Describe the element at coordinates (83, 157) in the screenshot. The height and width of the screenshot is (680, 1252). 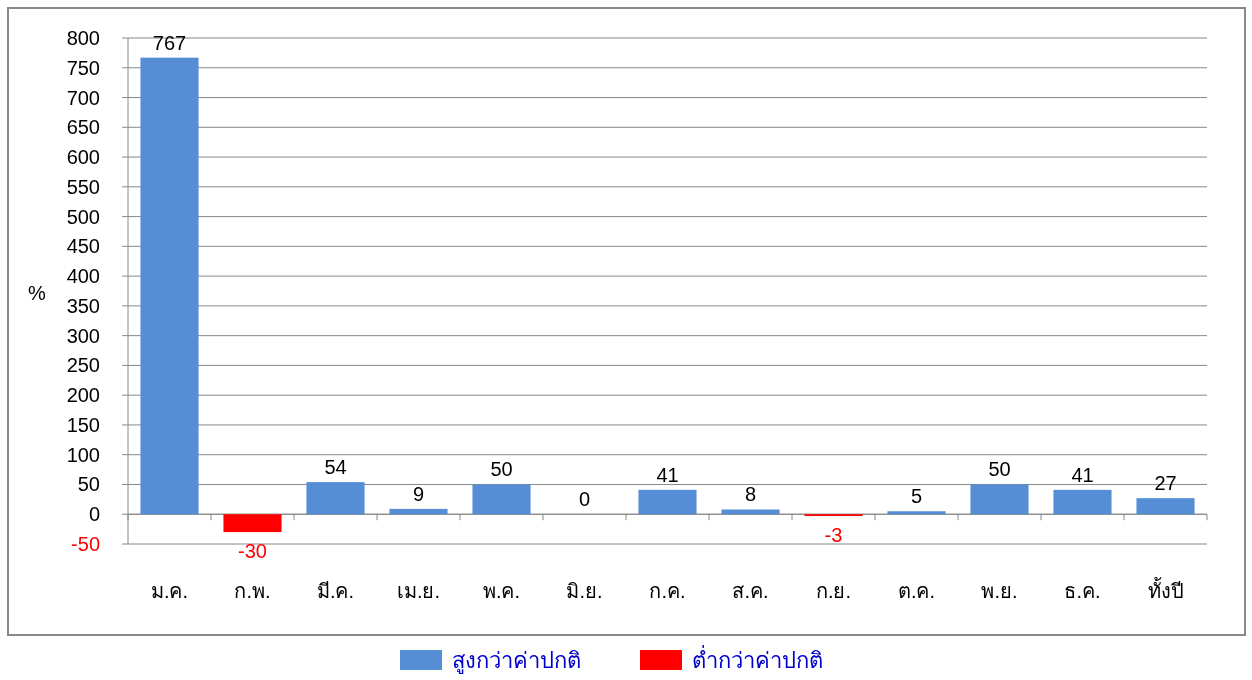
I see `y-tick-label: 600` at that location.